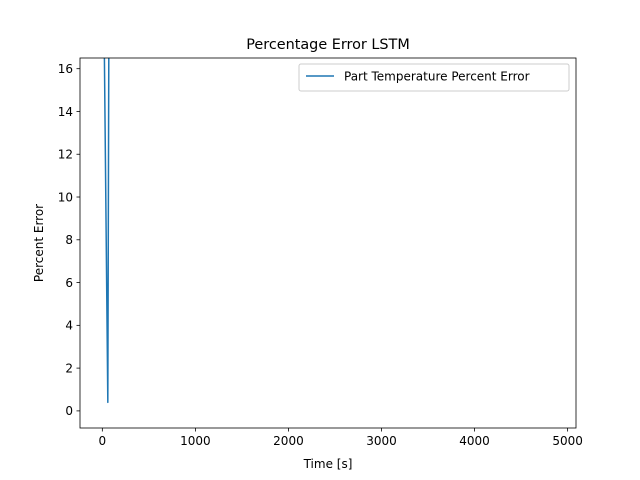 The image size is (640, 480). I want to click on y-axis-label: Percent Error, so click(39, 243).